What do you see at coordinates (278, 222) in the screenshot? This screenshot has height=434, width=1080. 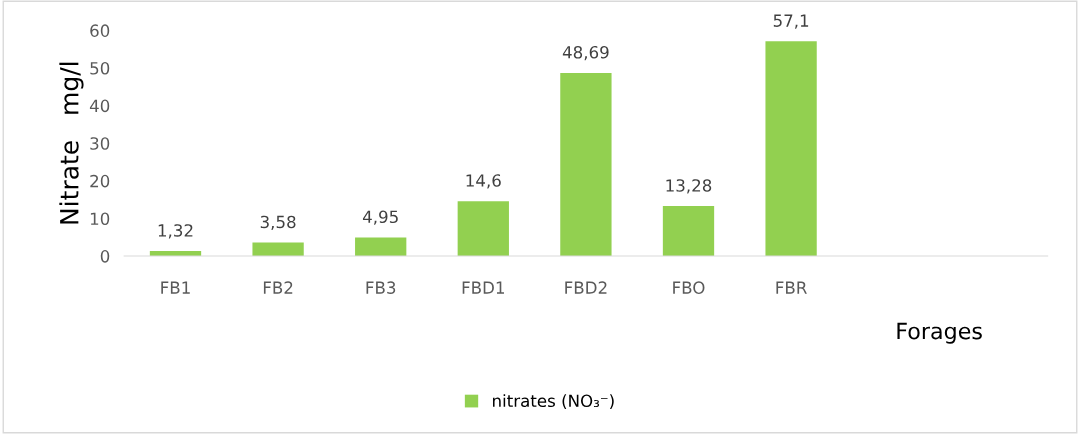 I see `data-label: 3,58` at bounding box center [278, 222].